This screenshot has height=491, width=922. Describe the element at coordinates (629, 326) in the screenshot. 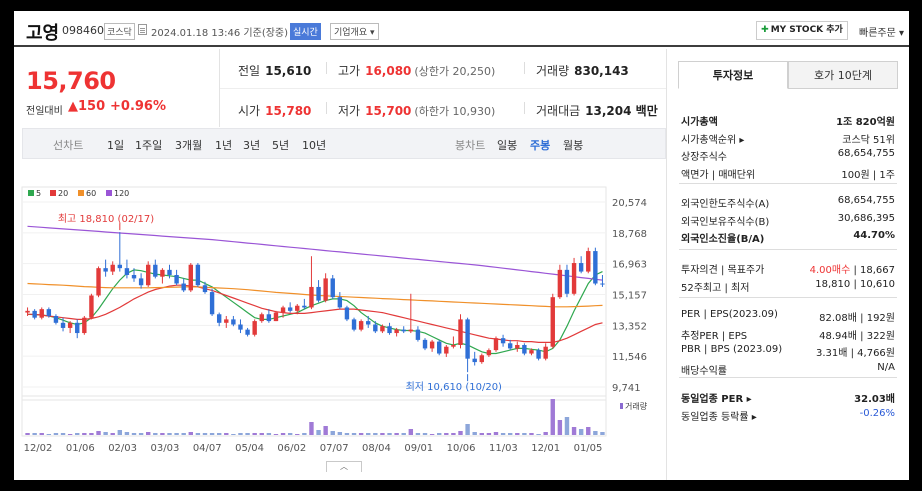

I see `y-tick-label: 13,352` at that location.